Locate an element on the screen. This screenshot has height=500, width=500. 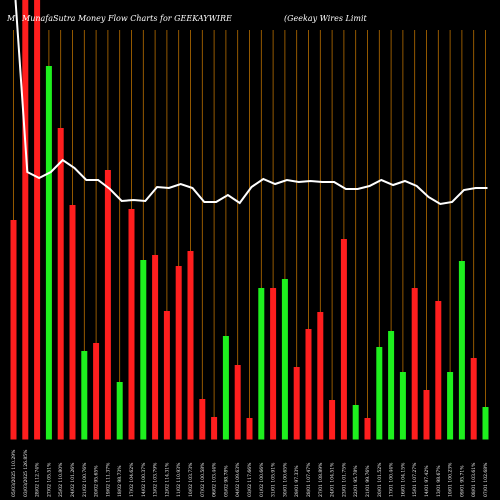
x-tick-label: 01/02 100.66% is located at coordinates (262, 479).